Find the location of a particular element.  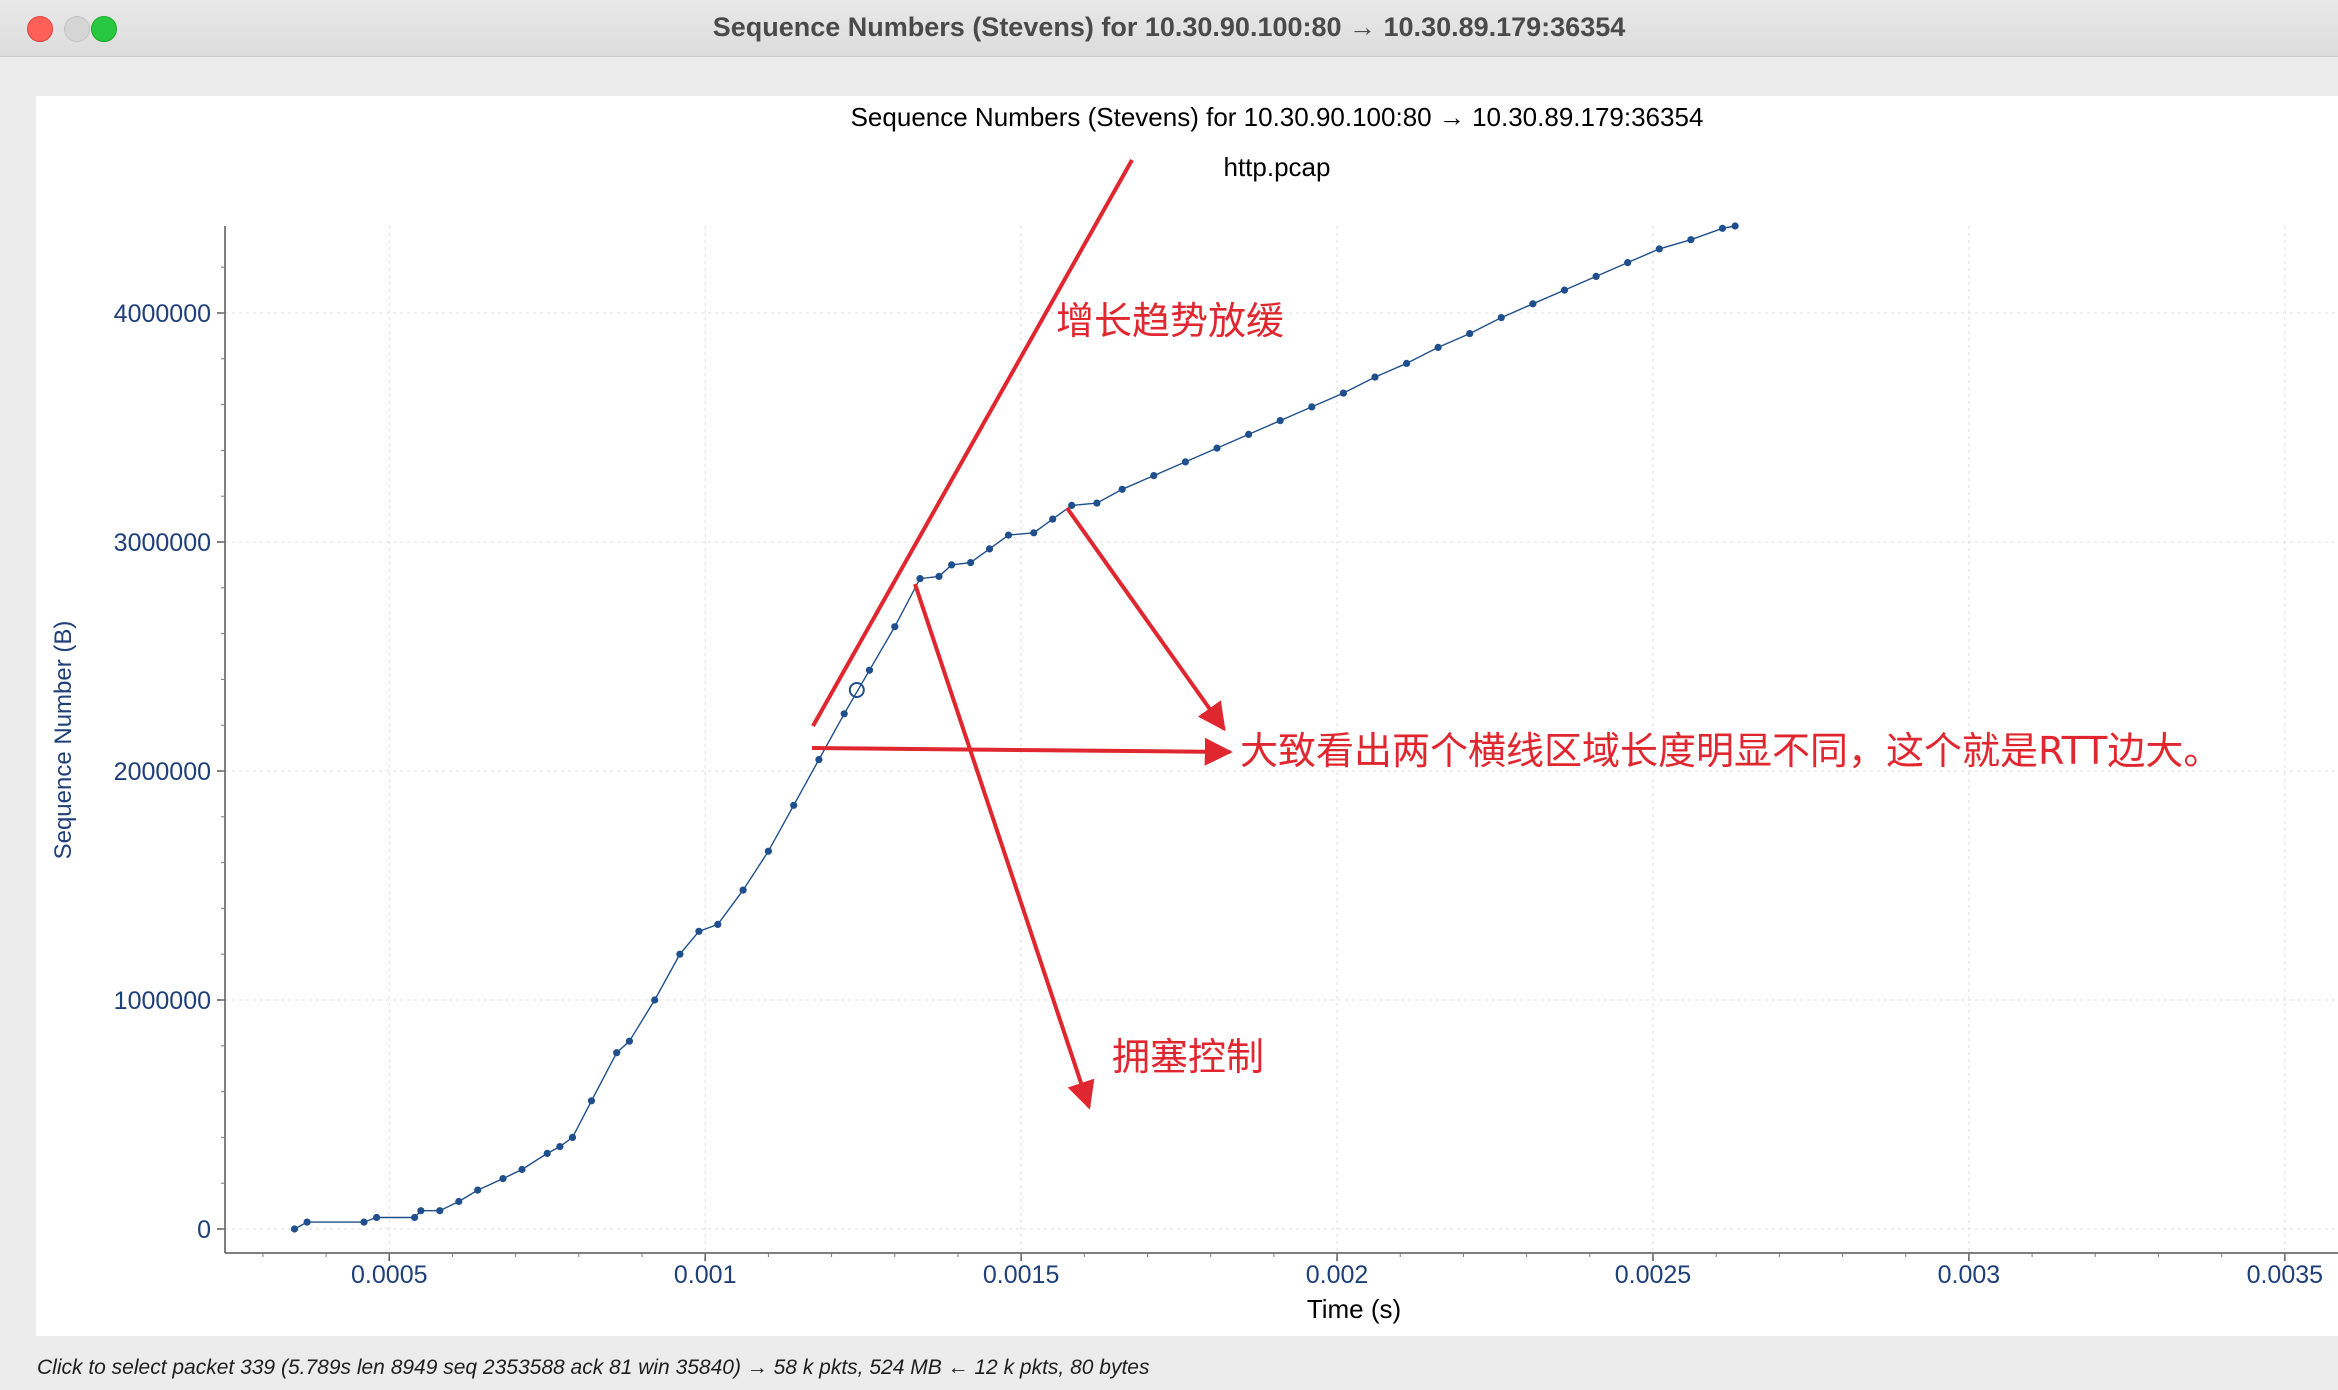

close-window-button is located at coordinates (40, 29).